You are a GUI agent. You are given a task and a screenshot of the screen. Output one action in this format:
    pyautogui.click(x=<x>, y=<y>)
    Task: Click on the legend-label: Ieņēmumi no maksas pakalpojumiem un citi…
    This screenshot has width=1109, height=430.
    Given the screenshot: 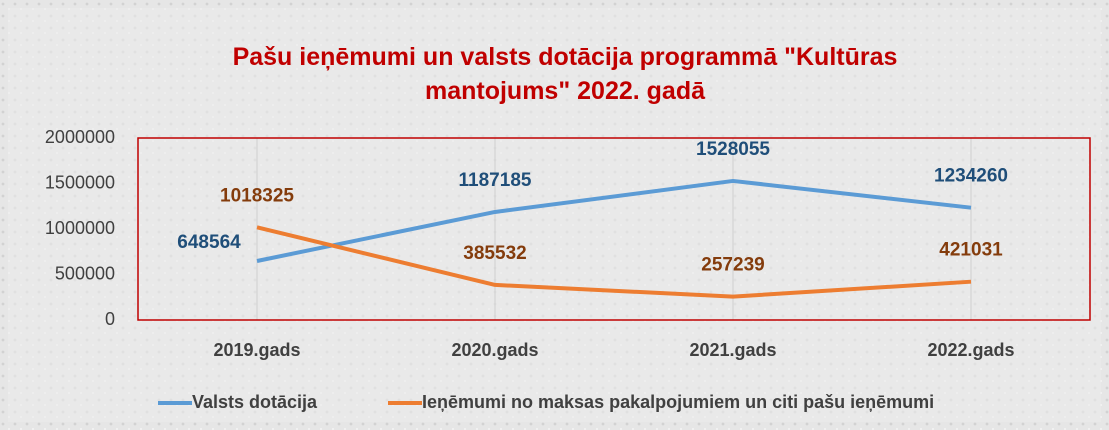 What is the action you would take?
    pyautogui.click(x=678, y=402)
    